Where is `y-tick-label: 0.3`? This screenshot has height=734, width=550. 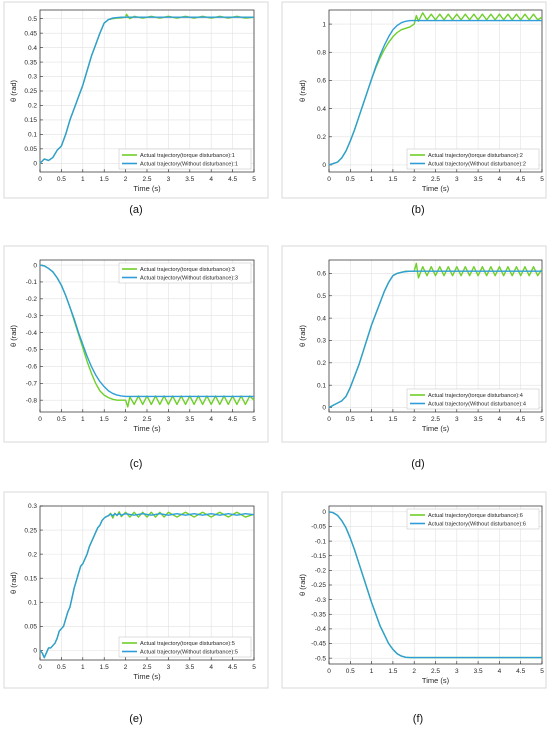 y-tick-label: 0.3 is located at coordinates (32, 506).